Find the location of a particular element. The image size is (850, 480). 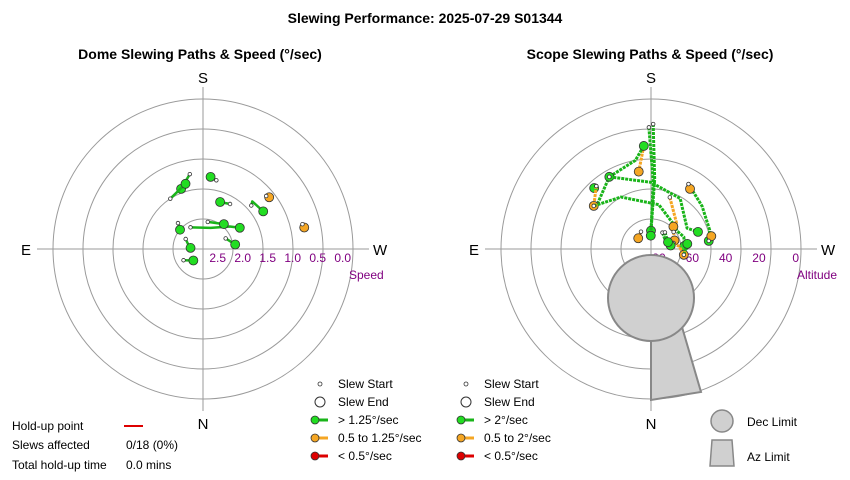

radial-tick-label: 0.5 is located at coordinates (317, 258).